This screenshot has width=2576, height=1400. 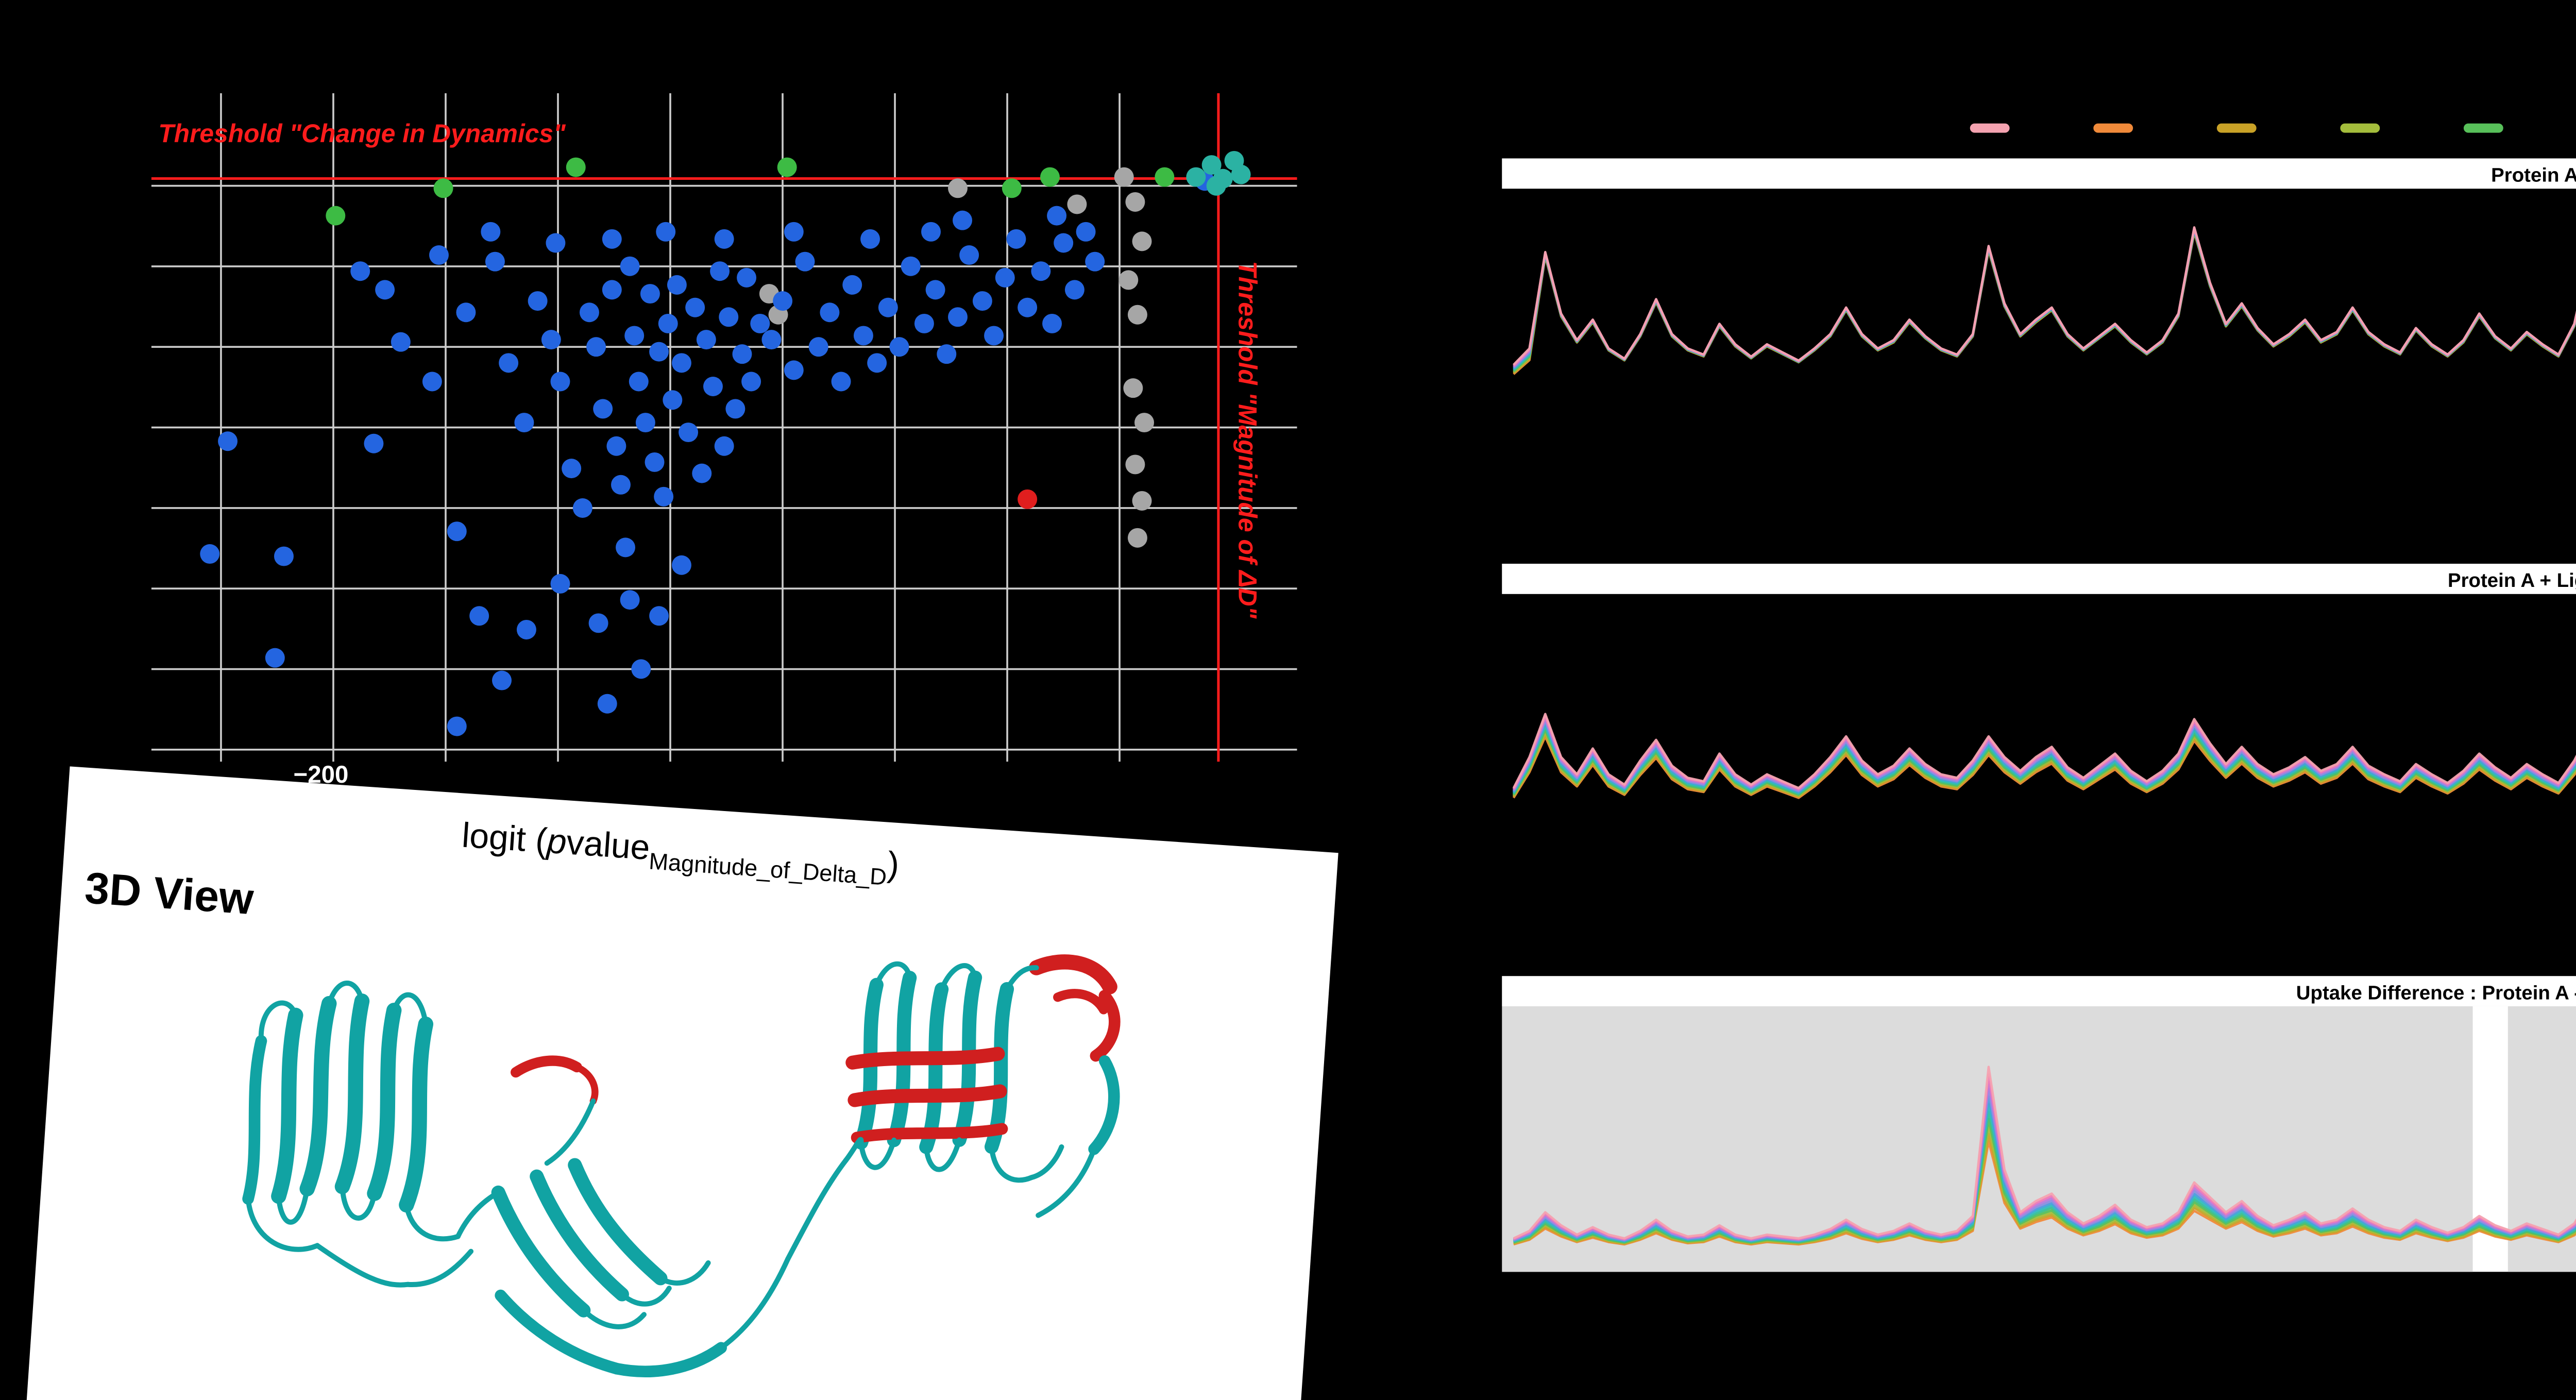 I want to click on uptake-chart-protein-a, so click(x=2039, y=375).